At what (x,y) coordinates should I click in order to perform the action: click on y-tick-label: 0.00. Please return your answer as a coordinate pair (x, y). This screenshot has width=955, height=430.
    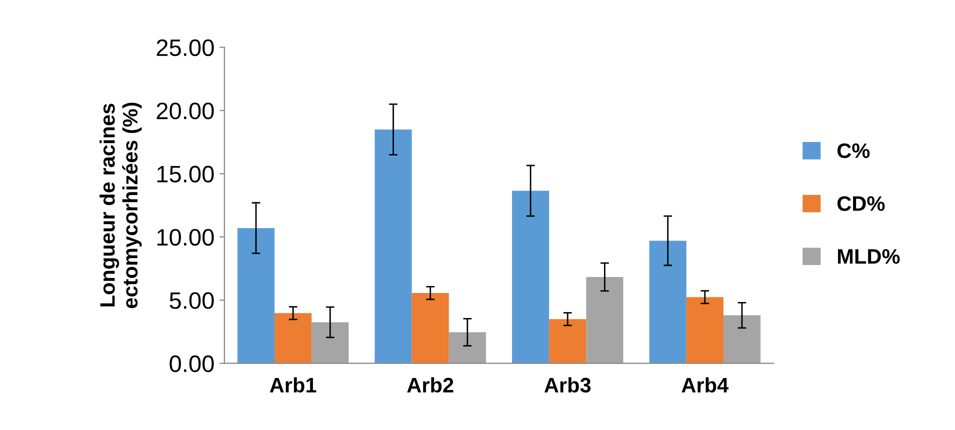
    Looking at the image, I should click on (192, 363).